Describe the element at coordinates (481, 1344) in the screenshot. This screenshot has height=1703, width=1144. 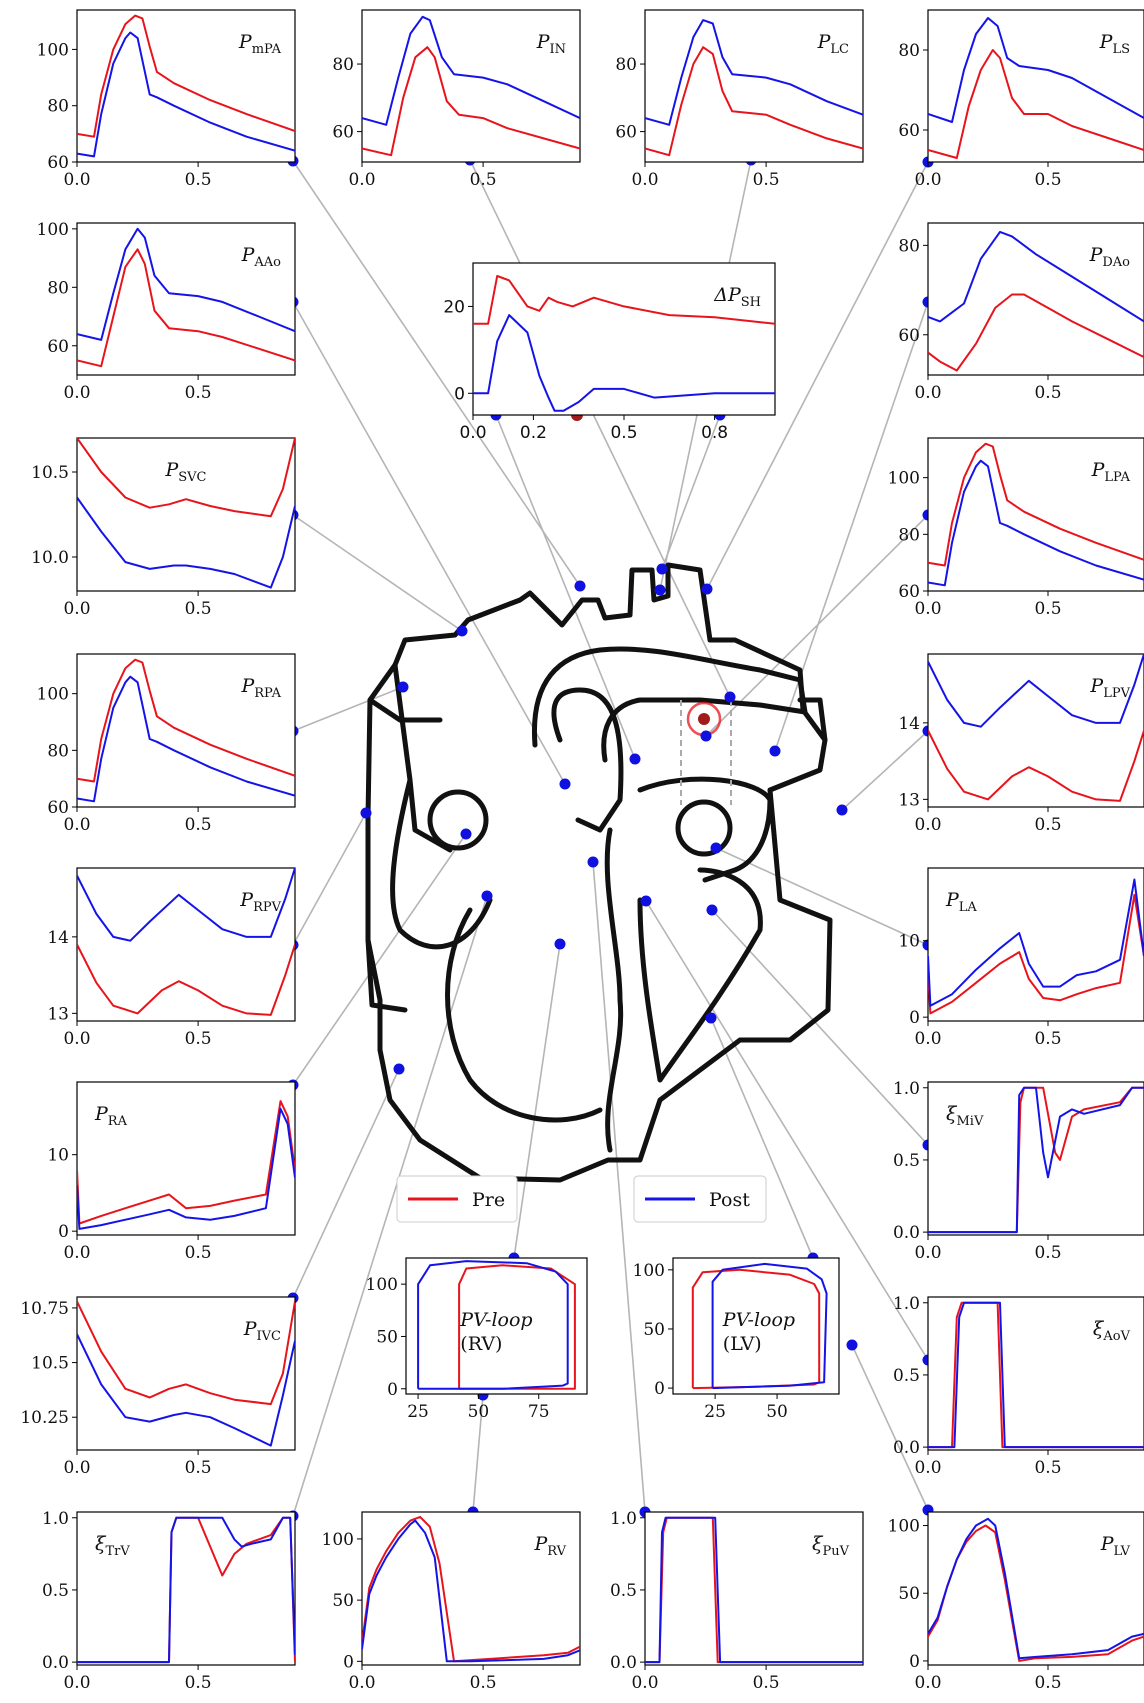
I see `pv-subtitle: (RV)` at that location.